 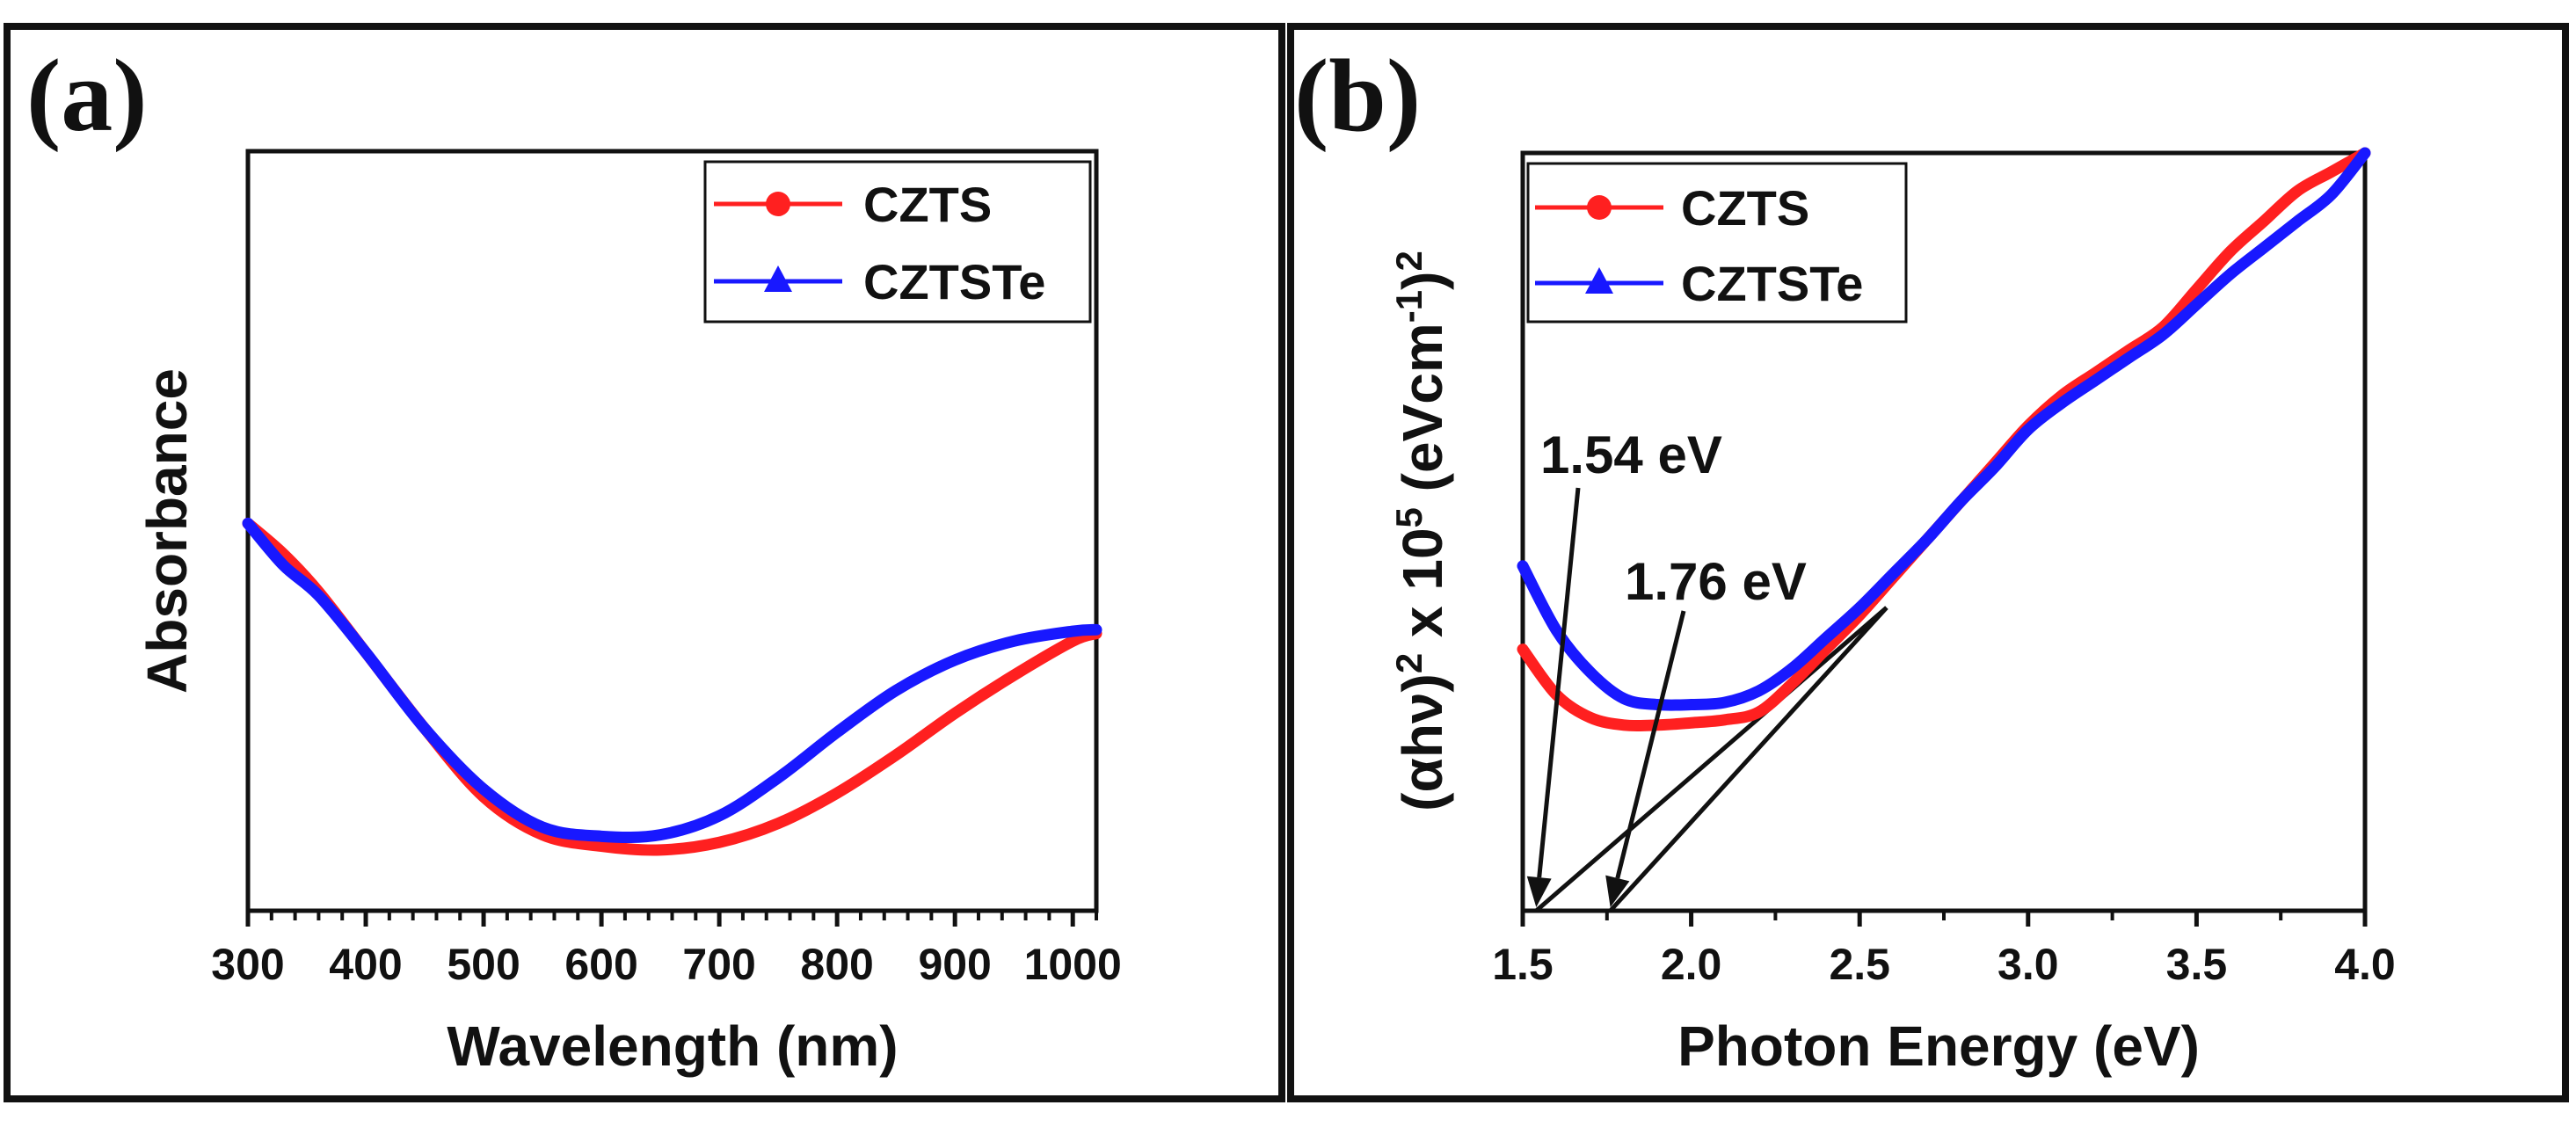 I want to click on series-cztste-line-a, so click(x=672, y=680).